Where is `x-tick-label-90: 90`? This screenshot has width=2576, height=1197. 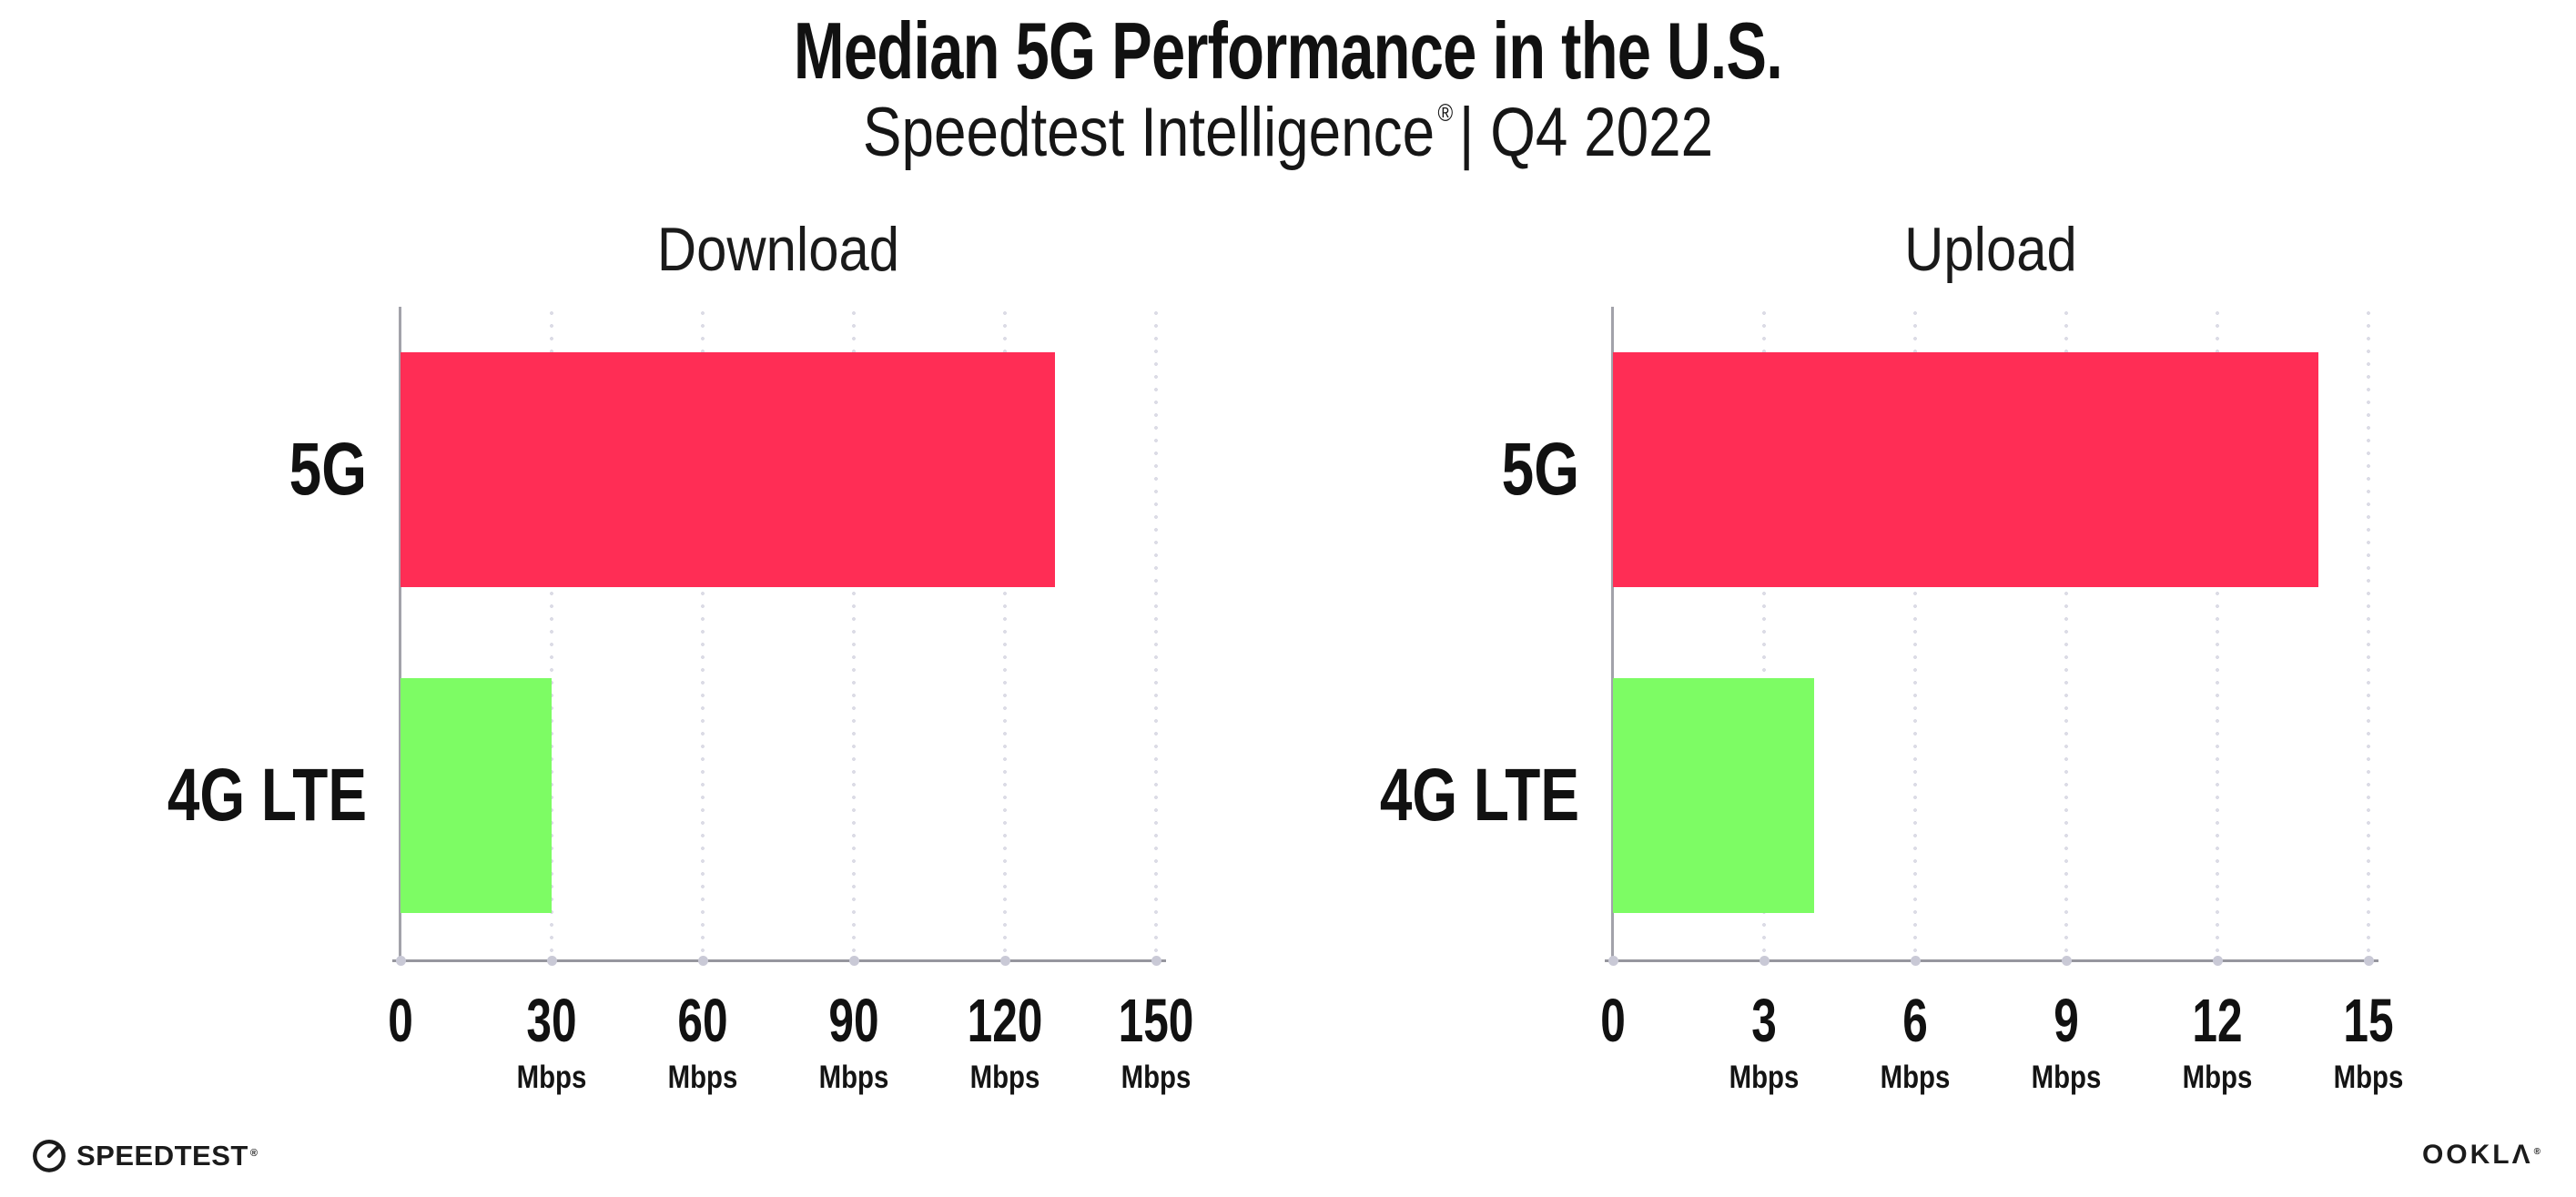 x-tick-label-90: 90 is located at coordinates (853, 1021).